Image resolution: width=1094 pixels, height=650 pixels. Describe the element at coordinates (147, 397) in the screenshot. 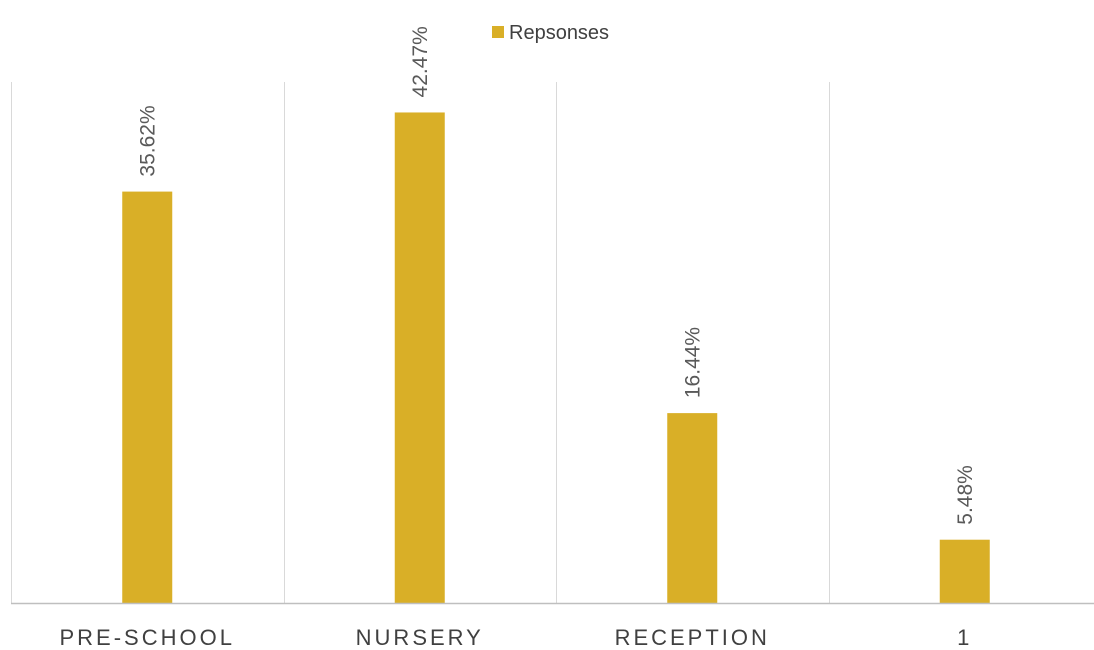

I see `bar-pre-school` at that location.